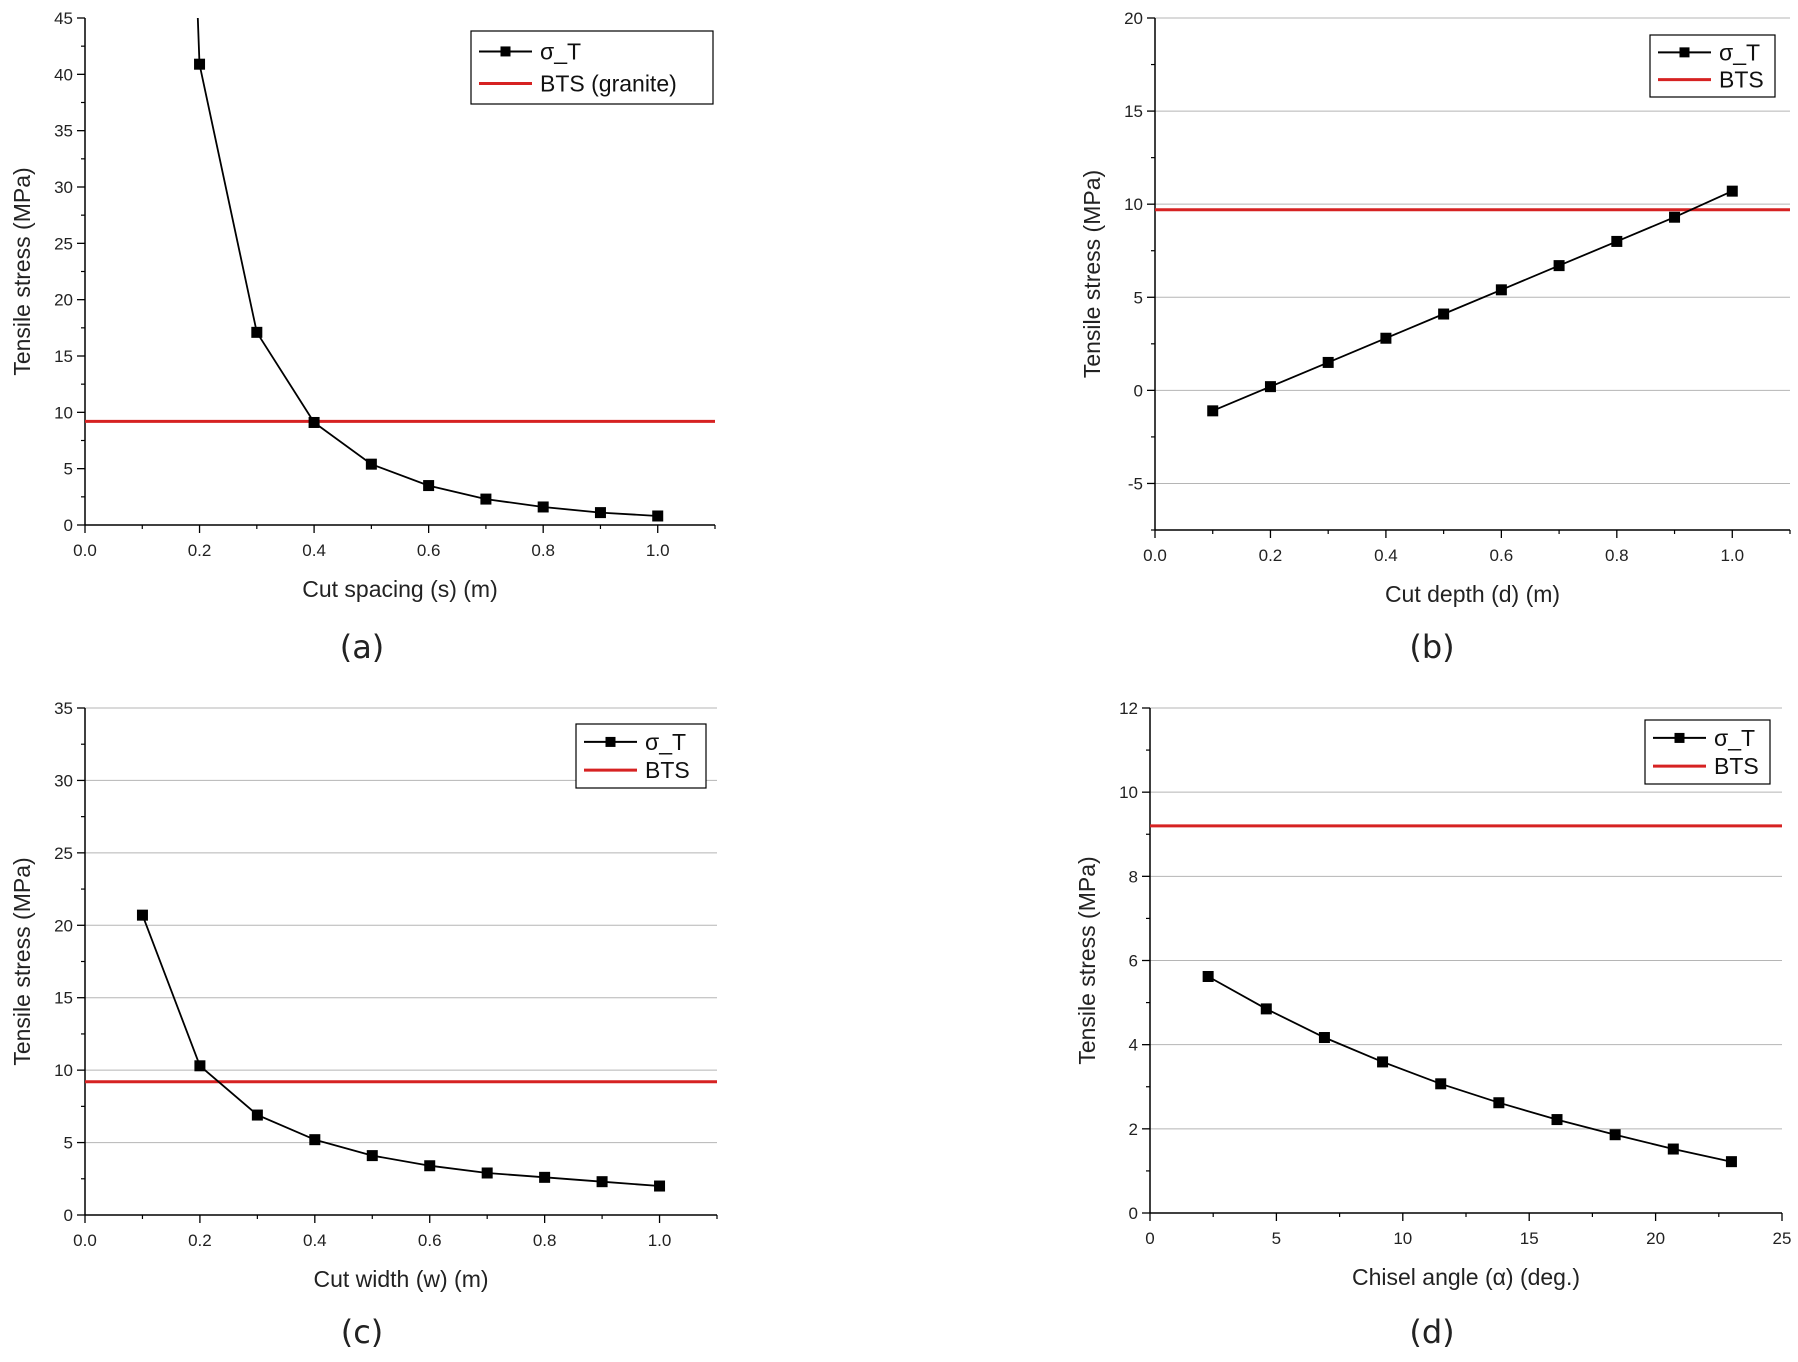 This screenshot has height=1362, width=1798. What do you see at coordinates (1431, 647) in the screenshot?
I see `panel-caption: (b)` at bounding box center [1431, 647].